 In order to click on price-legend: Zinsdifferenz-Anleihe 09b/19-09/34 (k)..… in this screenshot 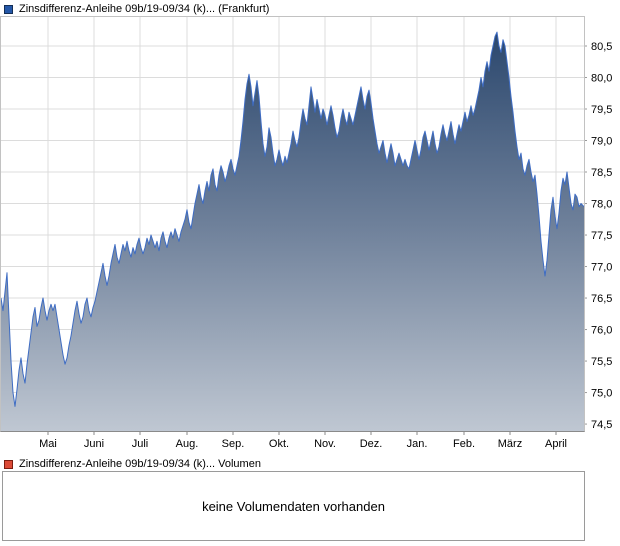, I will do `click(136, 9)`.